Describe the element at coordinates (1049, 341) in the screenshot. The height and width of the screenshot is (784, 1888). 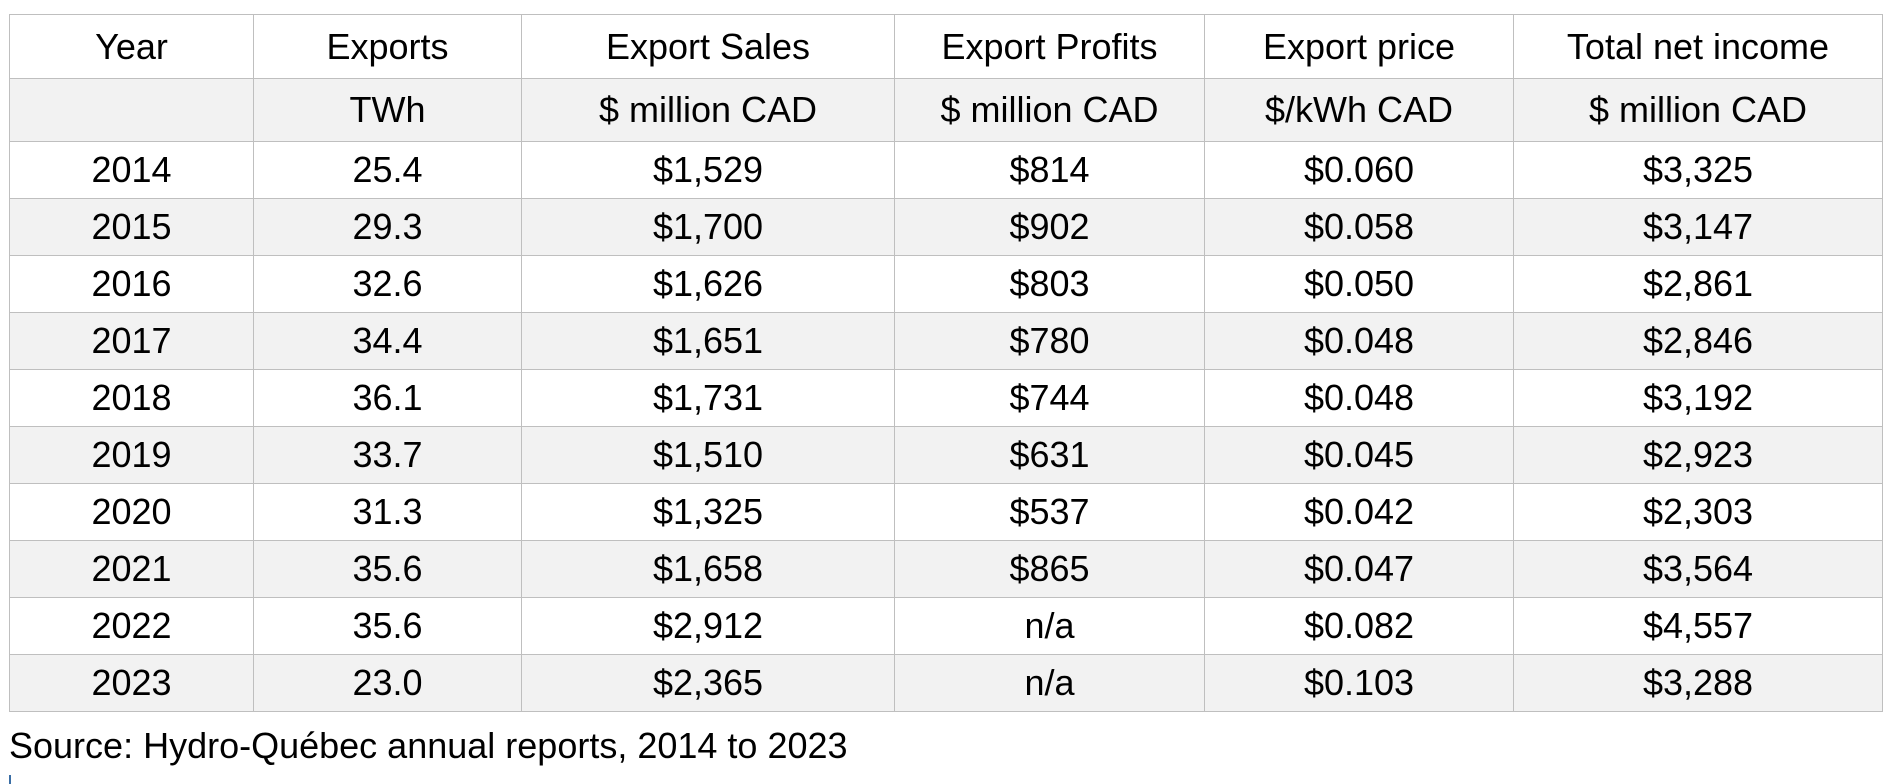
I see `cell-export-profits: $780` at that location.